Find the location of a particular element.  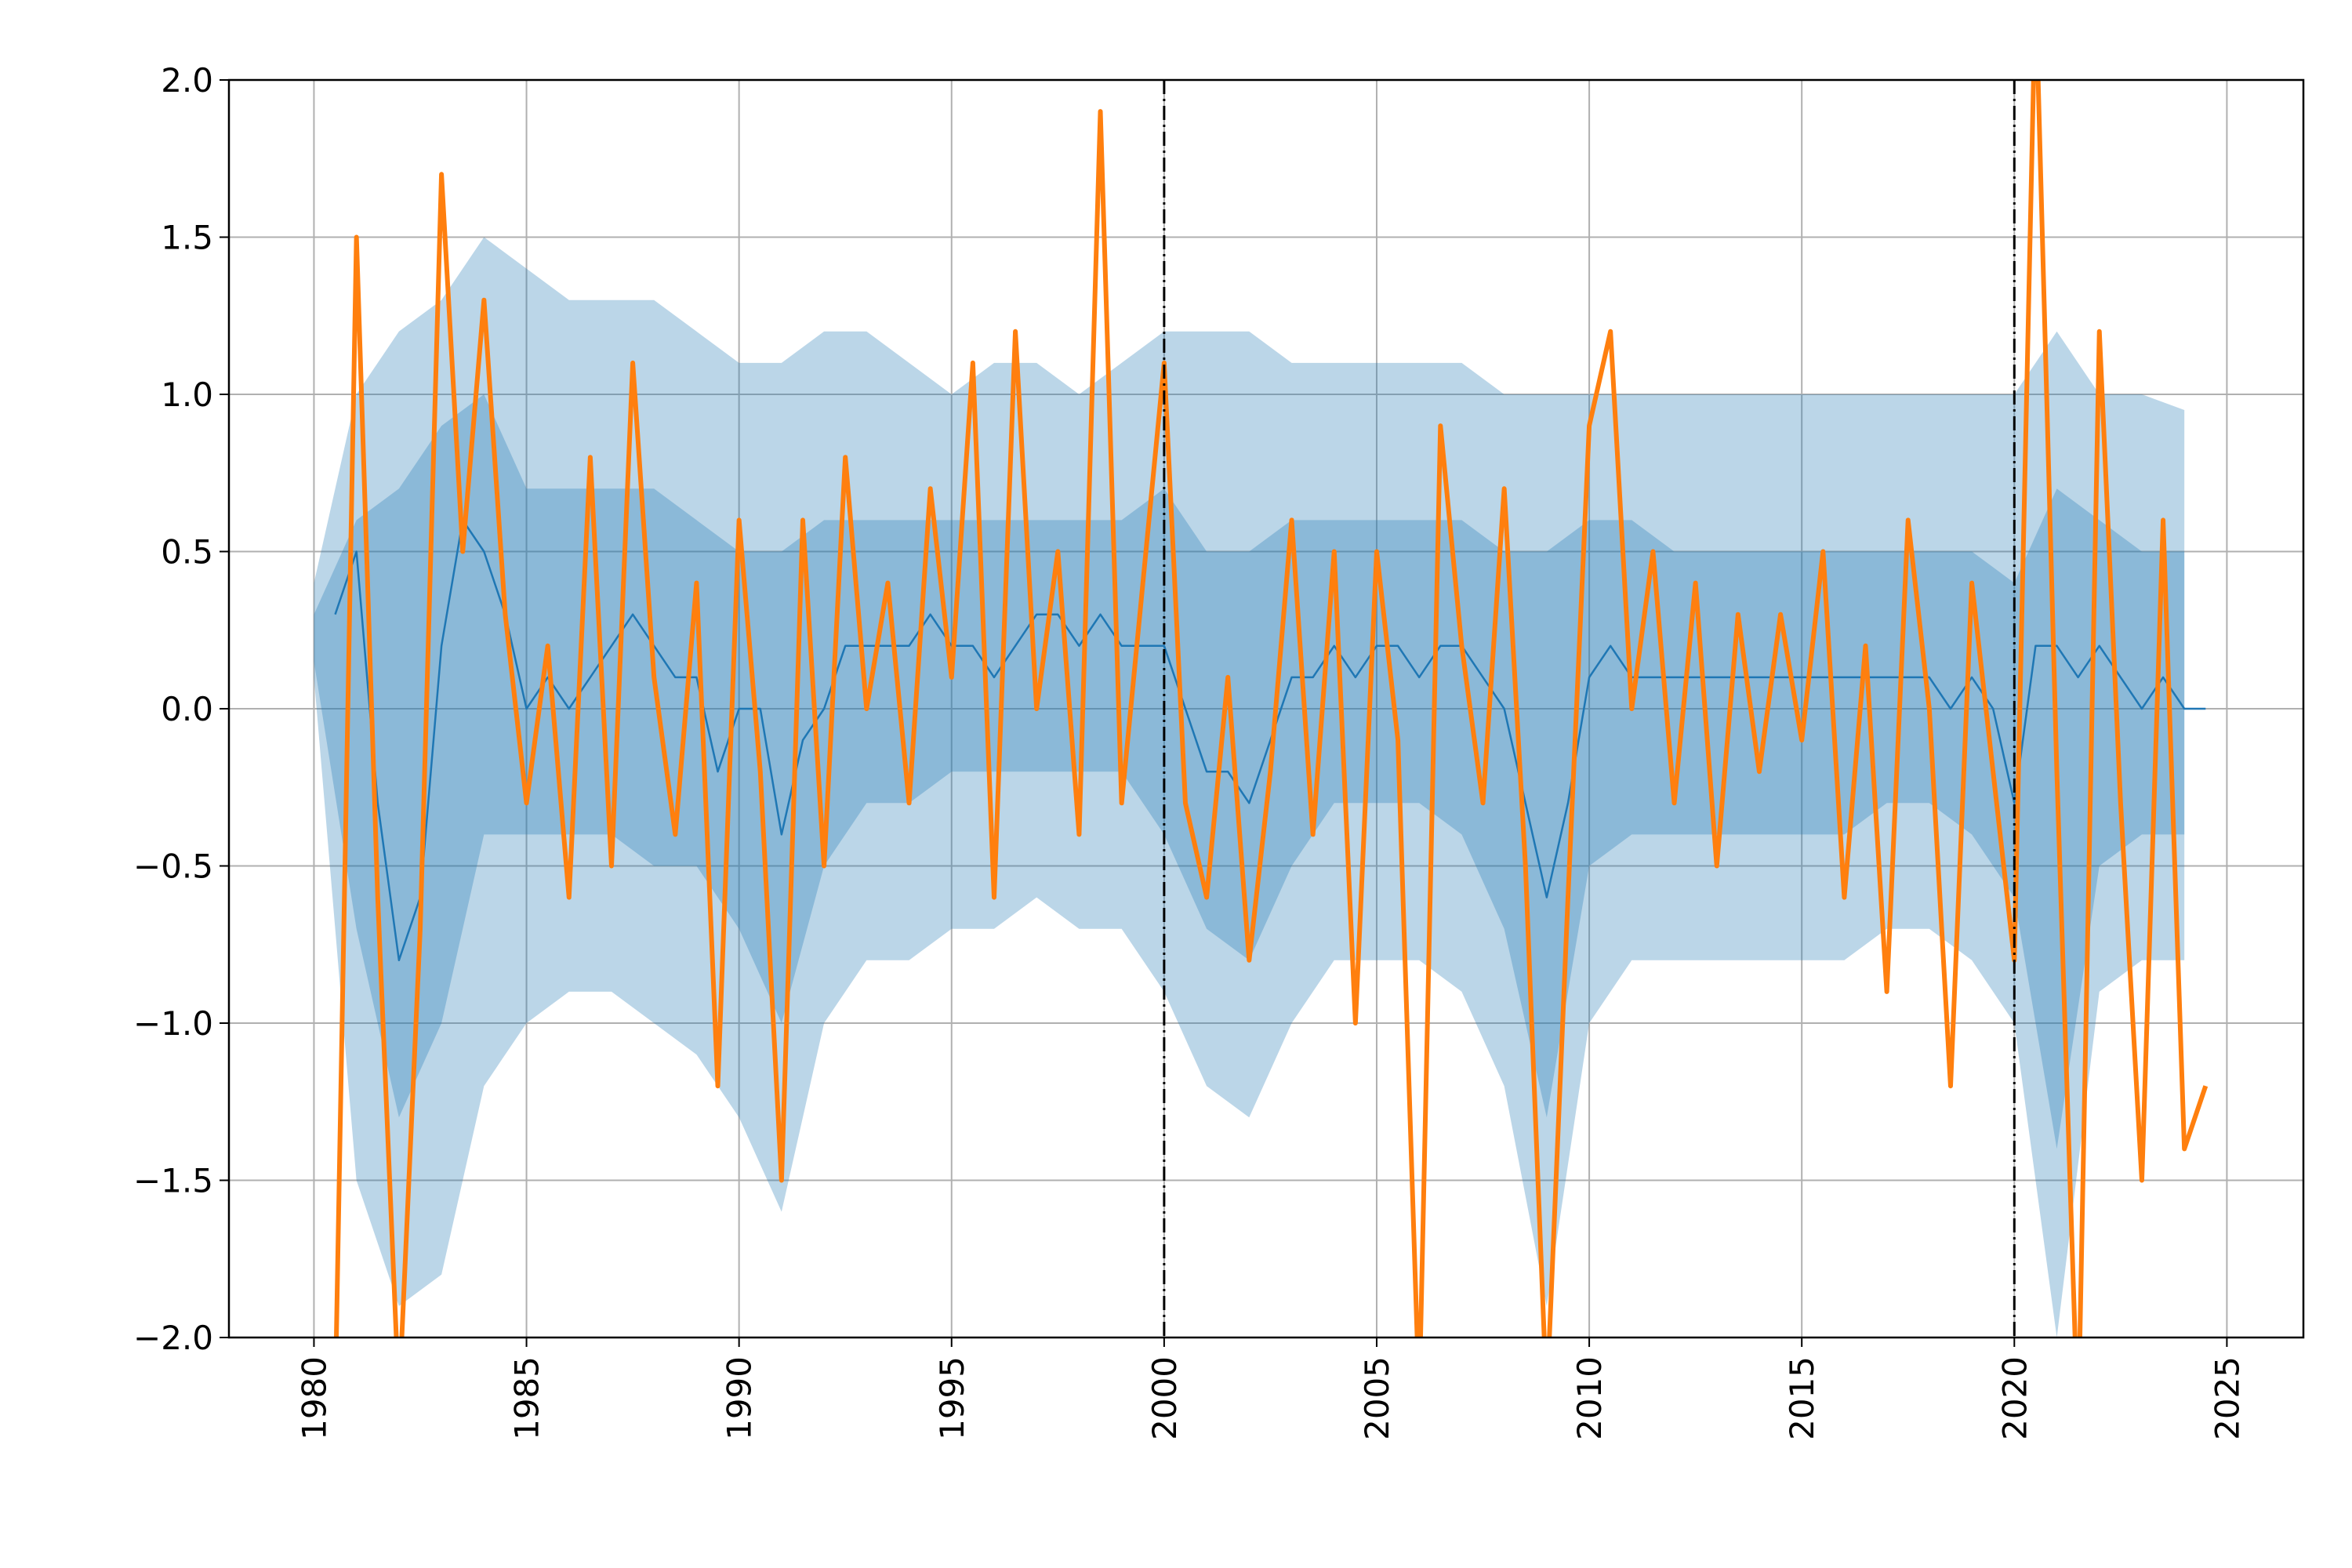

x-tick-label: 2020 is located at coordinates (2015, 1398).